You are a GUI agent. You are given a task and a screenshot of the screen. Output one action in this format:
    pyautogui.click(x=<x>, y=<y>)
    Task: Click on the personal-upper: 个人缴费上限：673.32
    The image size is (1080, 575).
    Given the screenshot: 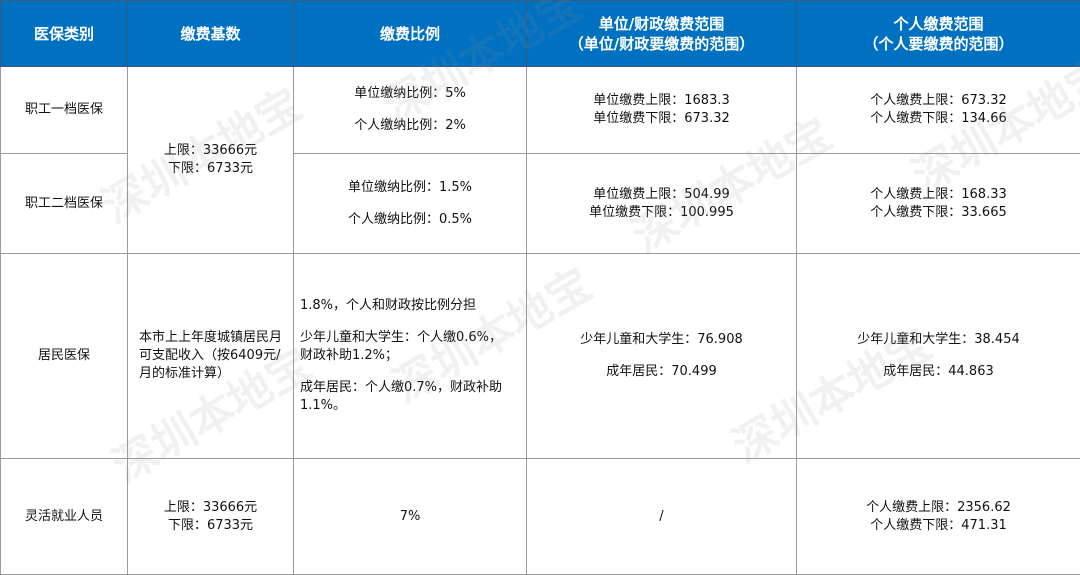 What is the action you would take?
    pyautogui.click(x=938, y=101)
    